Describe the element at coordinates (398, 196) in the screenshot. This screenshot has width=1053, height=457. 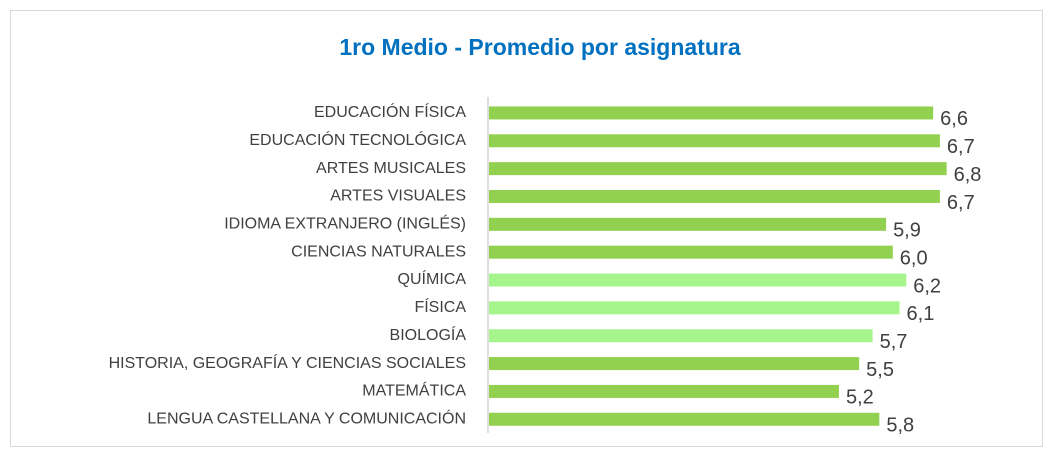
I see `y-tick-label: ARTES VISUALES` at that location.